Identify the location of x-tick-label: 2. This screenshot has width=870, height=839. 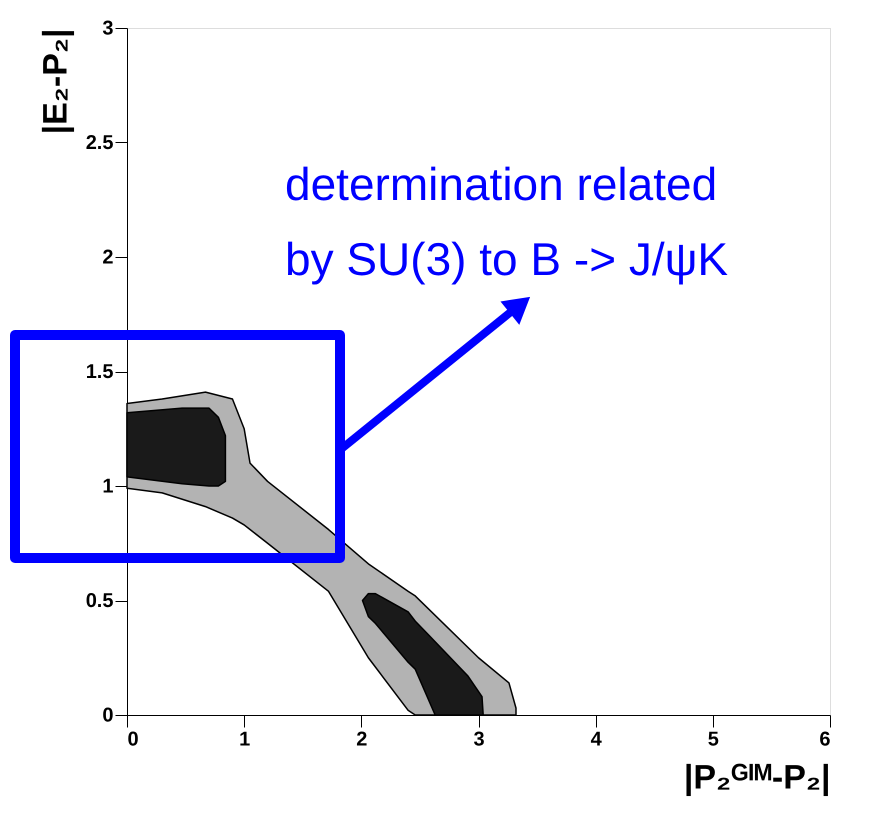
(362, 739).